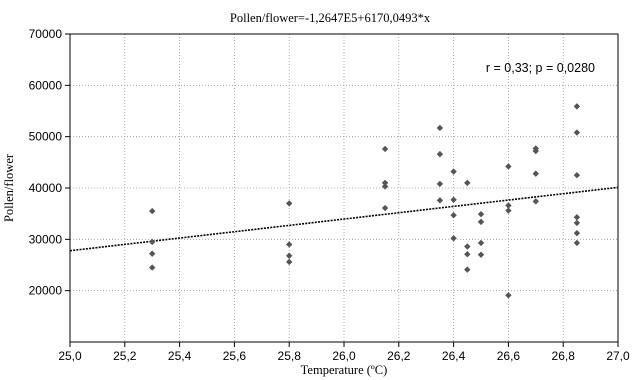  What do you see at coordinates (618, 356) in the screenshot?
I see `x-tick-label: 27,0` at bounding box center [618, 356].